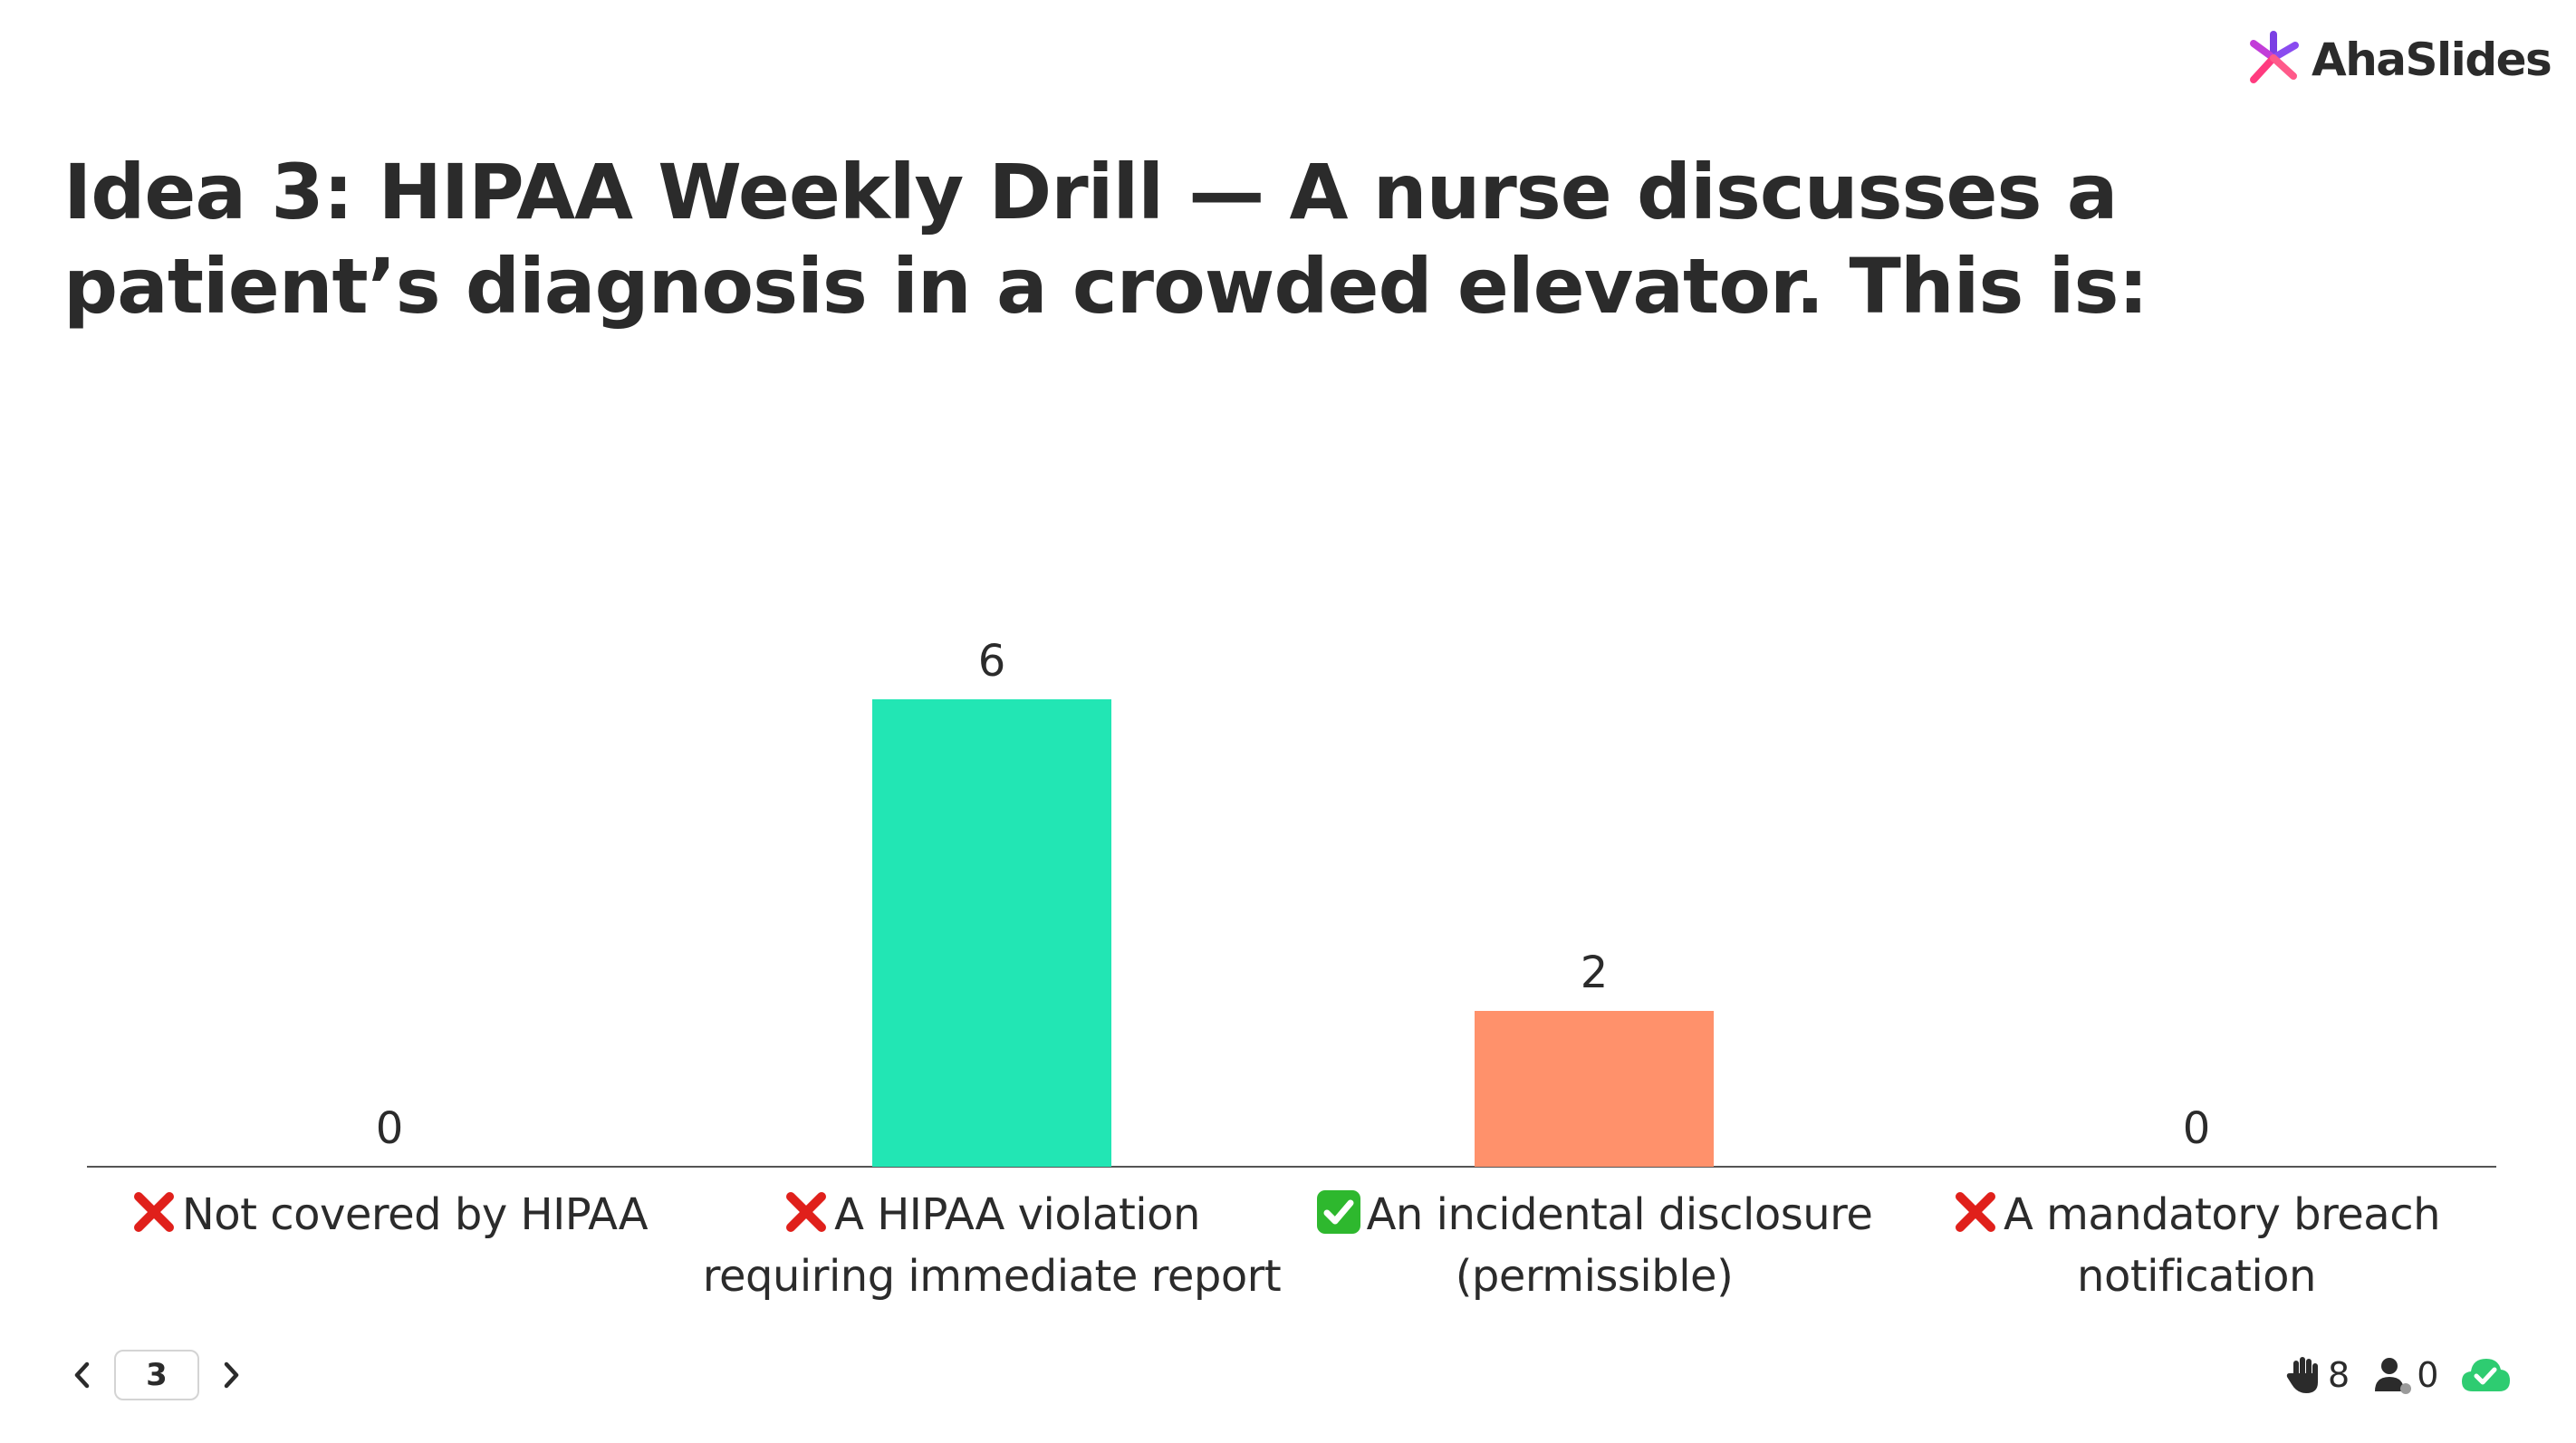  I want to click on previous-slide-button, so click(82, 1375).